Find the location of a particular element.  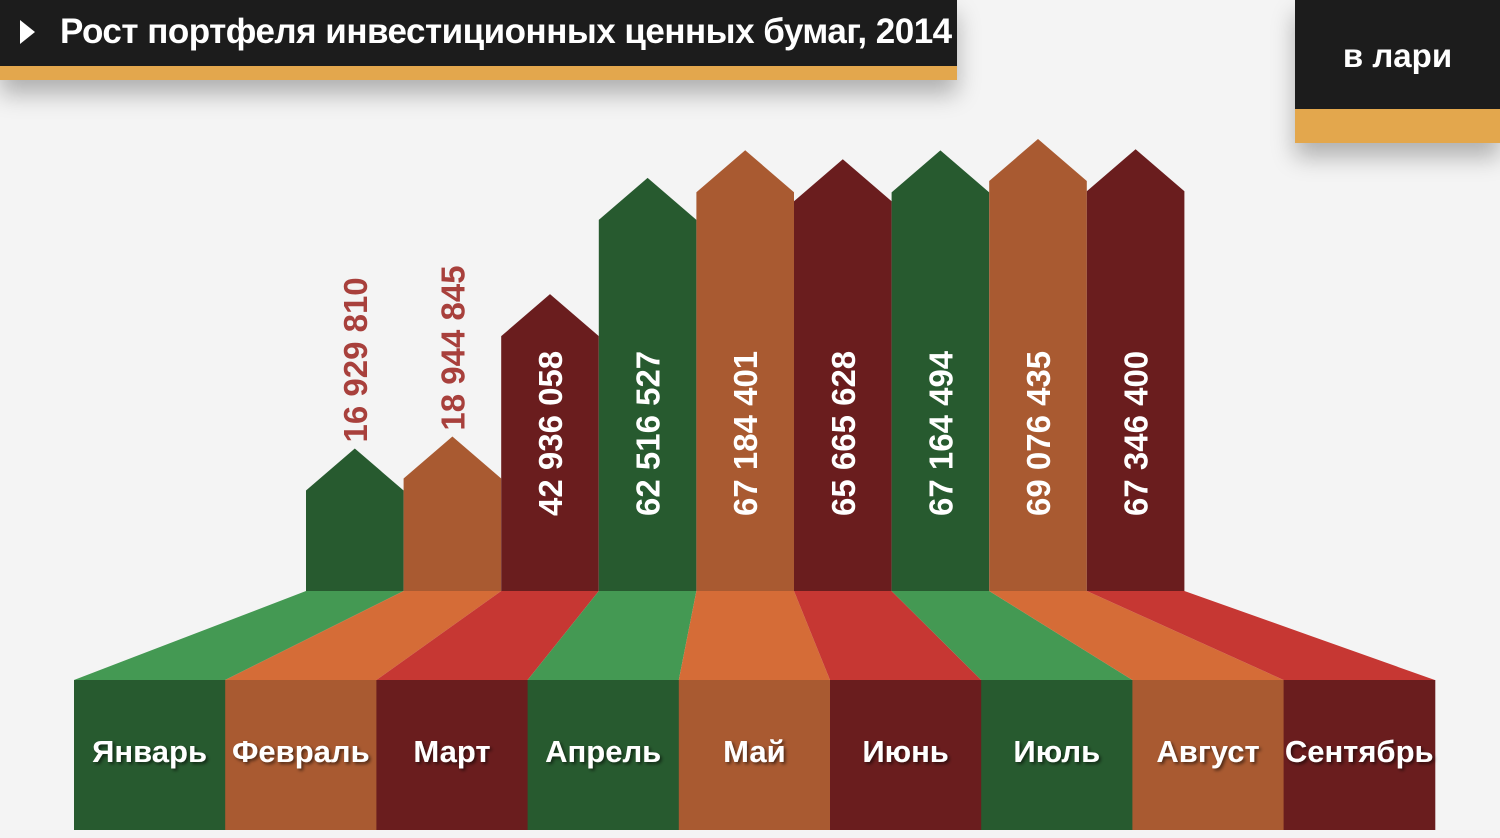

unit-label: в лари is located at coordinates (1397, 55).